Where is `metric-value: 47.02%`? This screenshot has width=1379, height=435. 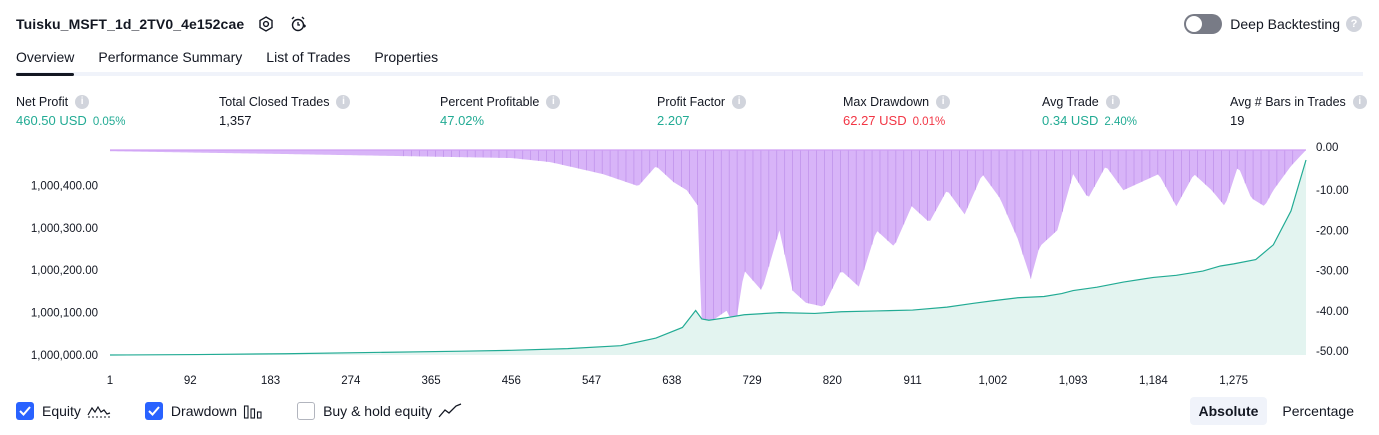 metric-value: 47.02% is located at coordinates (462, 120).